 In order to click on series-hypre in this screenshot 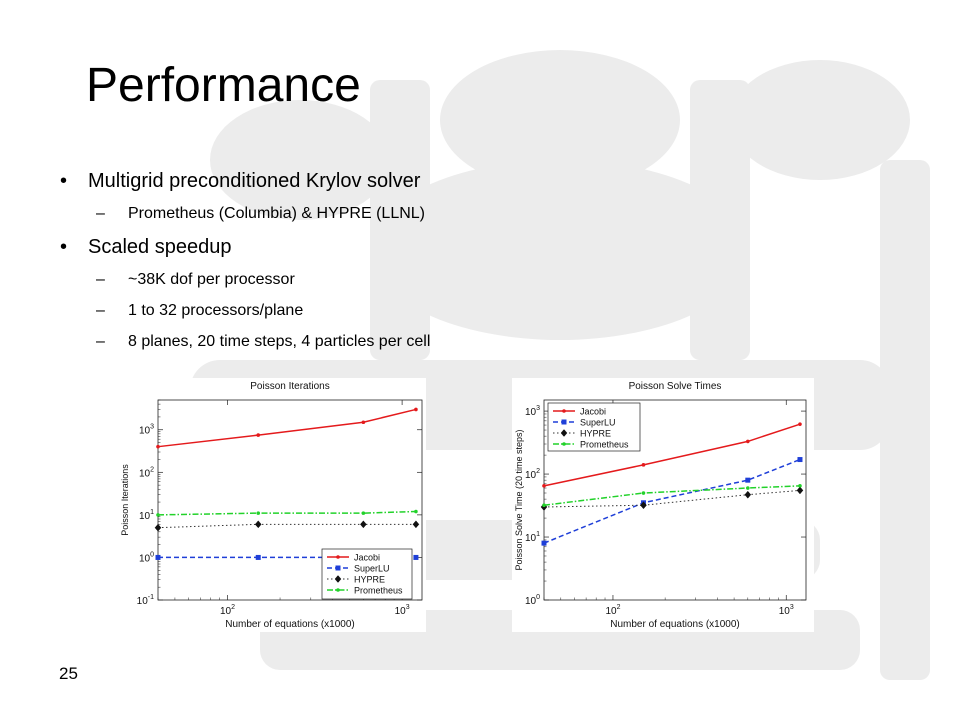, I will do `click(287, 526)`.